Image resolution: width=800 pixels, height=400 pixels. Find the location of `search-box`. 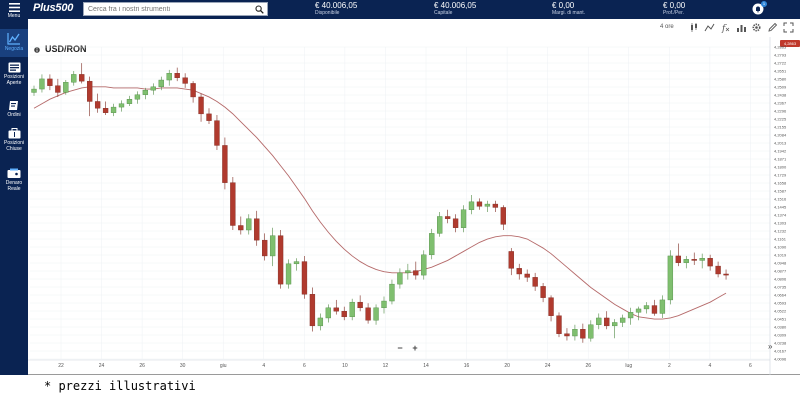

search-box is located at coordinates (175, 9).